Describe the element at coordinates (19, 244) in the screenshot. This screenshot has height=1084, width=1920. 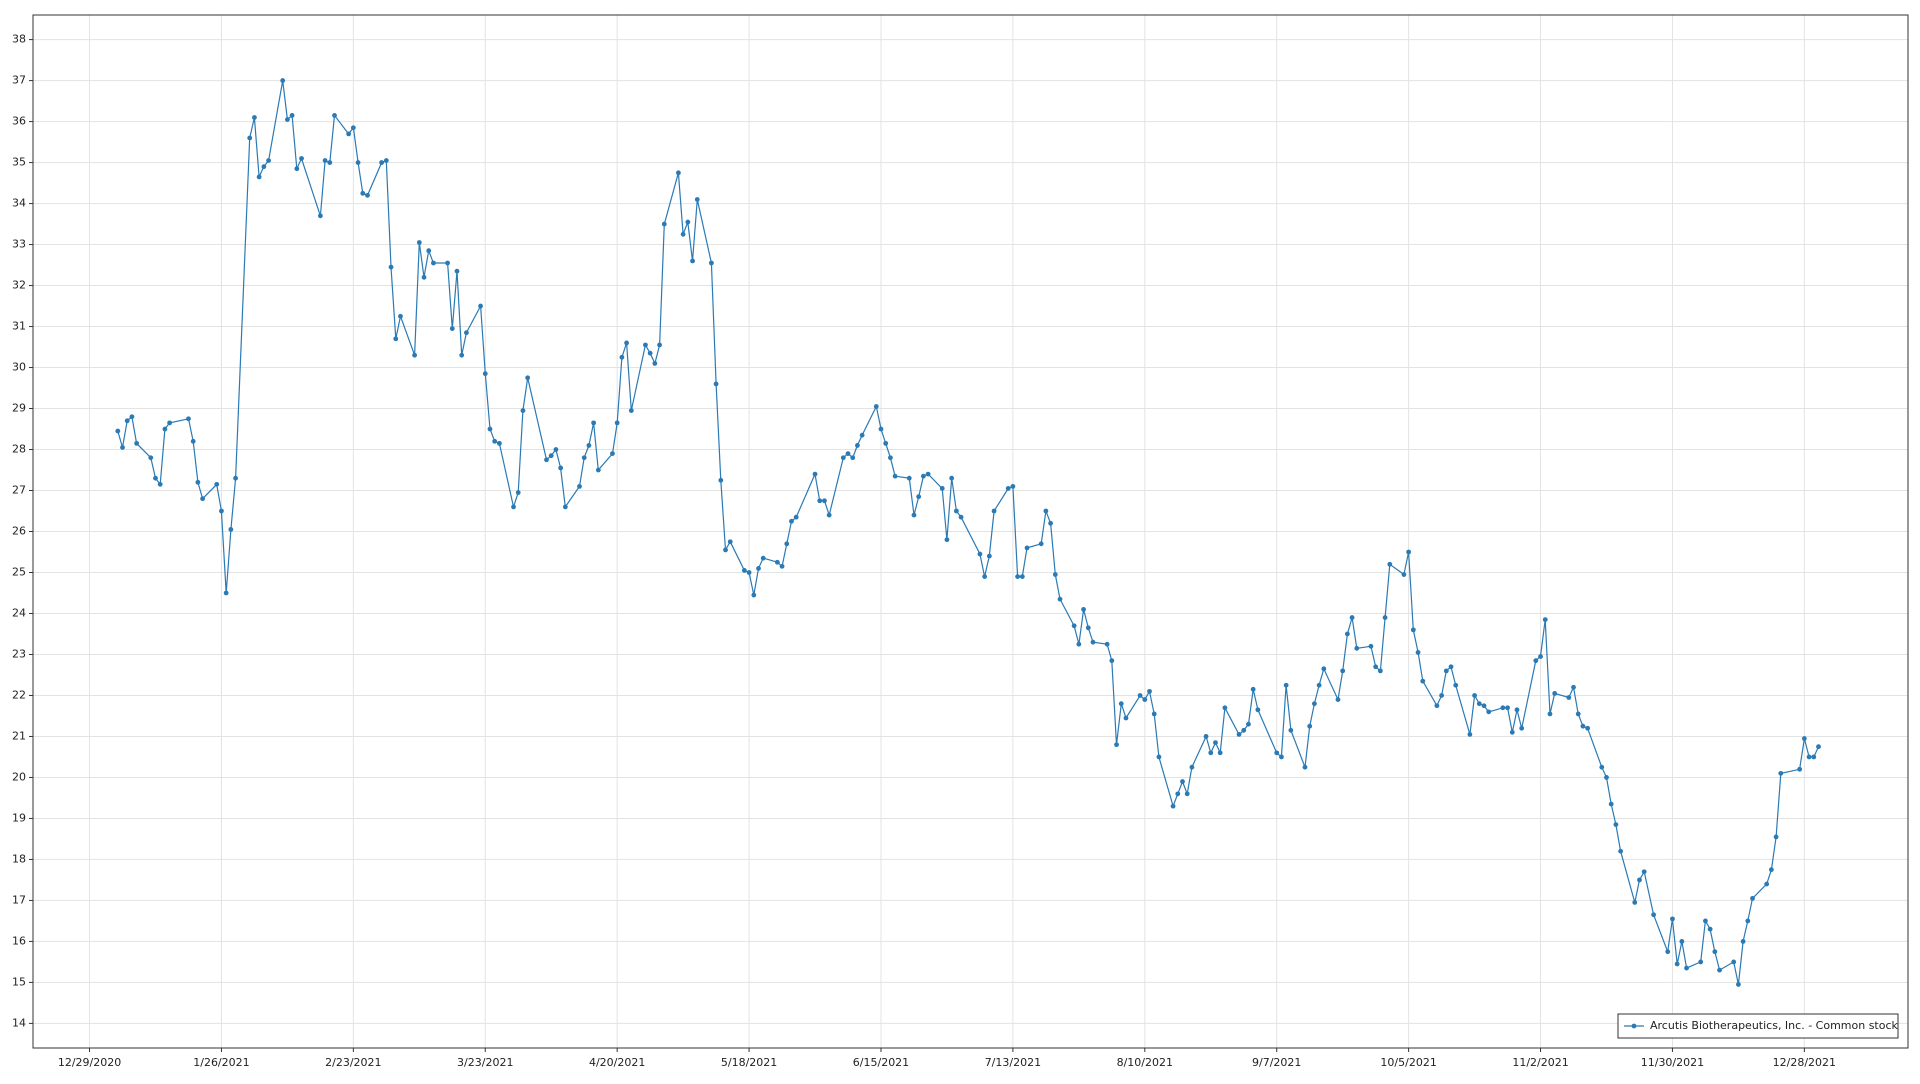
I see `y-tick-label: 33` at that location.